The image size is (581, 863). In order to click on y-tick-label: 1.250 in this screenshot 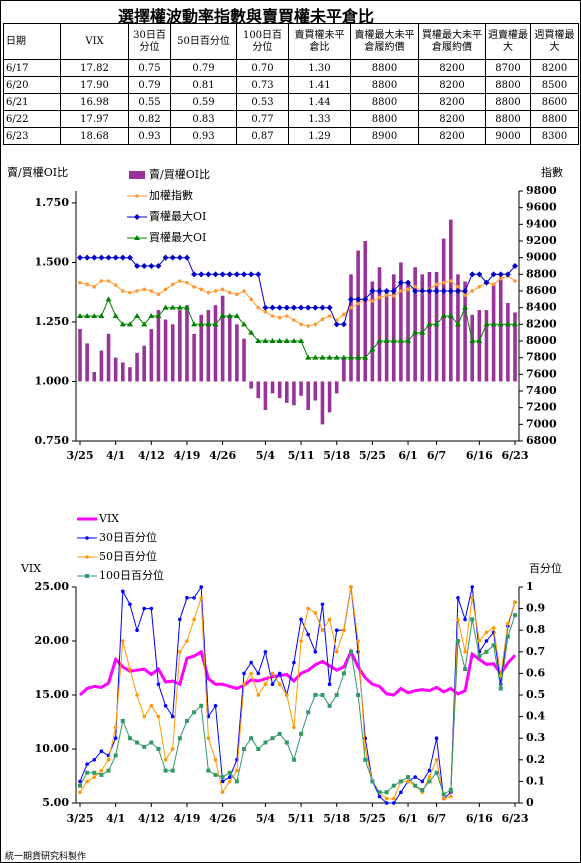, I will do `click(52, 321)`.